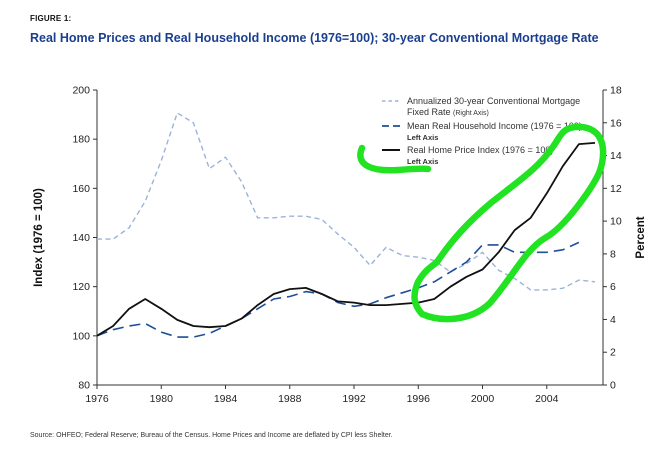  What do you see at coordinates (81, 91) in the screenshot?
I see `left-tick-label: 200` at bounding box center [81, 91].